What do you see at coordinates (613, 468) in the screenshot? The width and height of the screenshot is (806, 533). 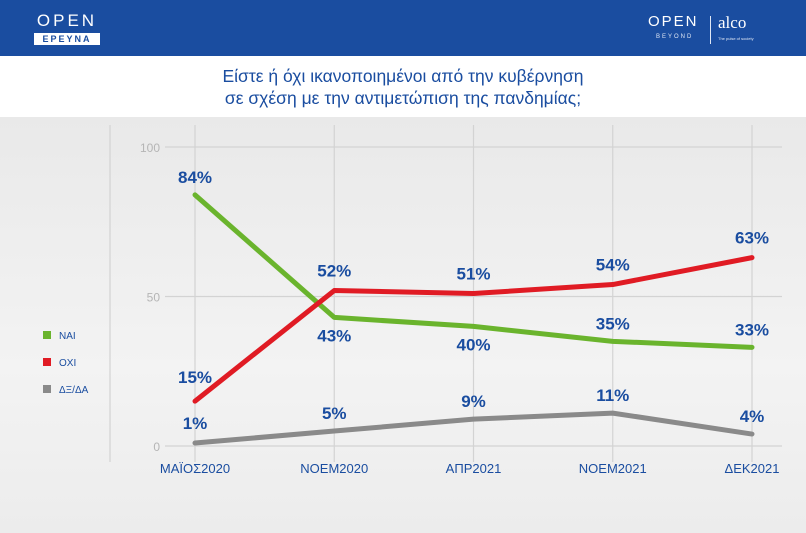 I see `x-tick-label: ΝΟΕΜ2021` at bounding box center [613, 468].